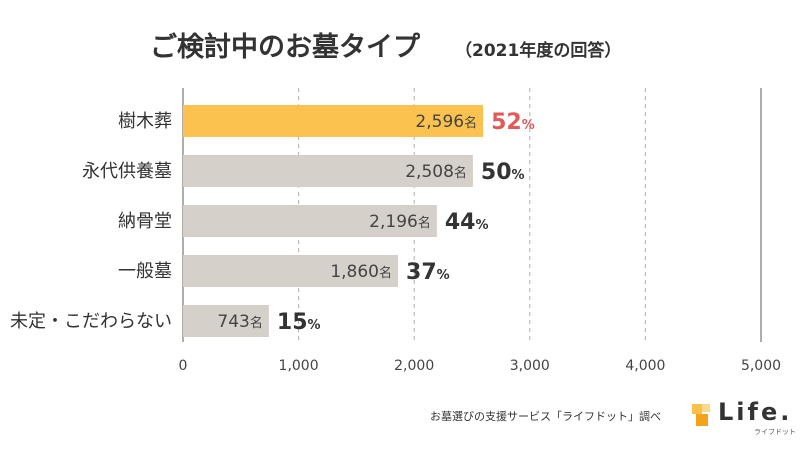  What do you see at coordinates (446, 122) in the screenshot?
I see `bar-value-label: 2,596名` at bounding box center [446, 122].